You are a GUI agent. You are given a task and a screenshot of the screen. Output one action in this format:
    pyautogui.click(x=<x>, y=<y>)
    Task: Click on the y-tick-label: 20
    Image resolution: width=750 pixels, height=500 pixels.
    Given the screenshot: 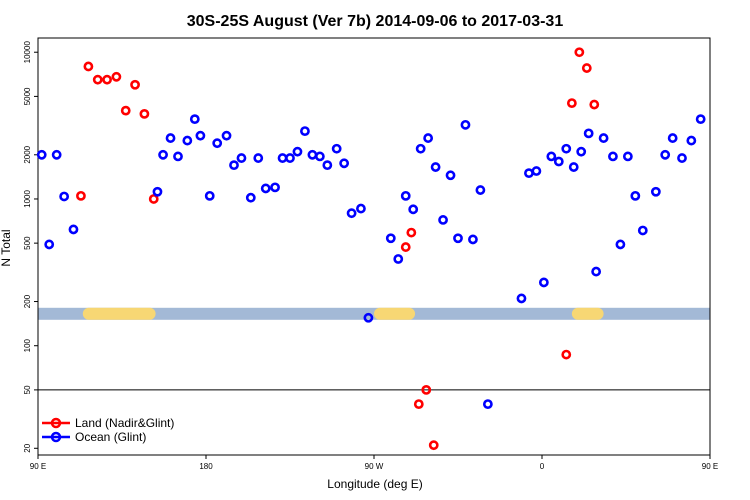 What is the action you would take?
    pyautogui.click(x=27, y=447)
    